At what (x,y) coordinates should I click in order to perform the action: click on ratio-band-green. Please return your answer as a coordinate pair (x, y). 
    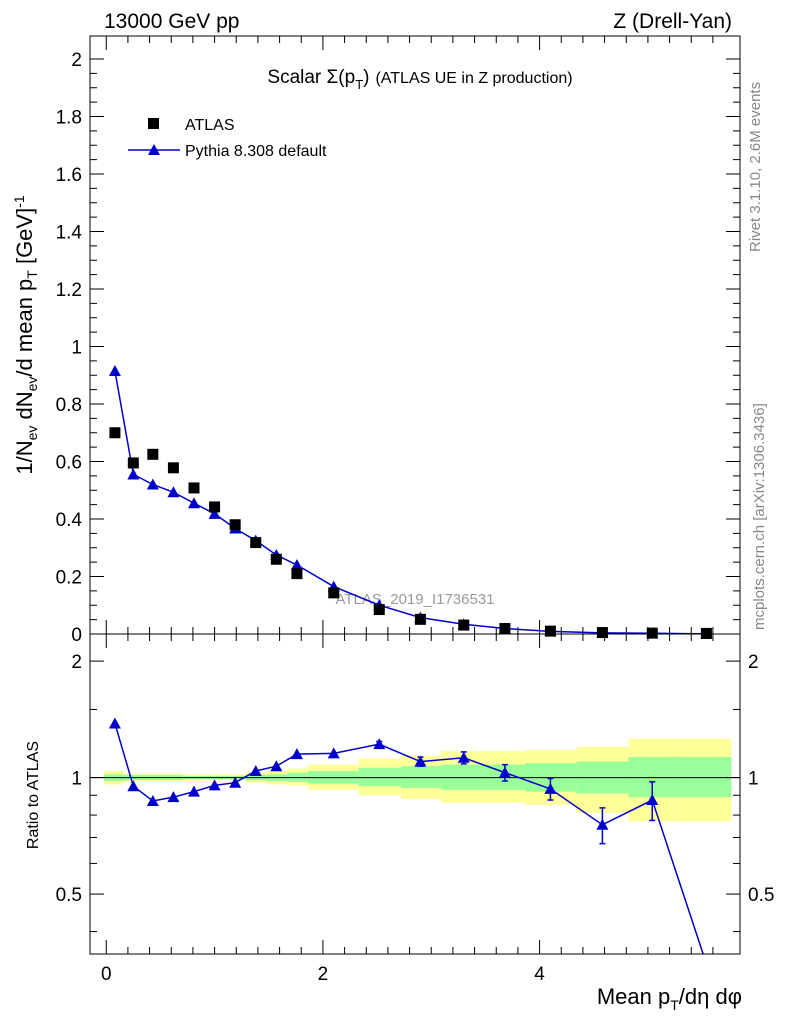
    Looking at the image, I should click on (379, 777).